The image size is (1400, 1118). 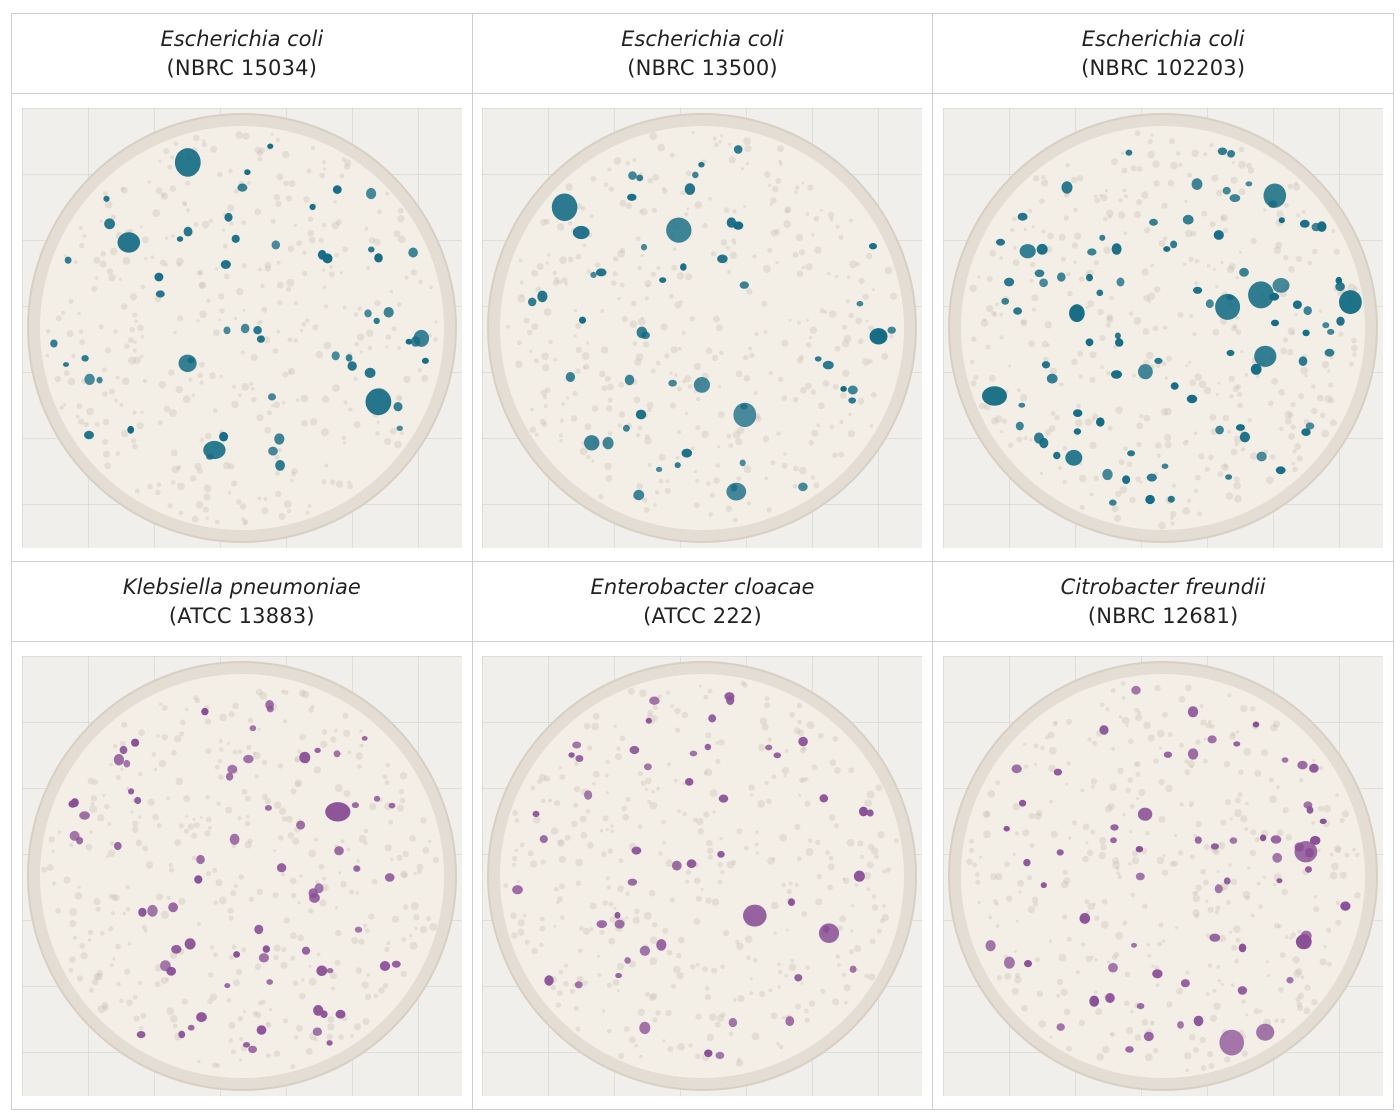 I want to click on plate-medium, so click(x=702, y=875).